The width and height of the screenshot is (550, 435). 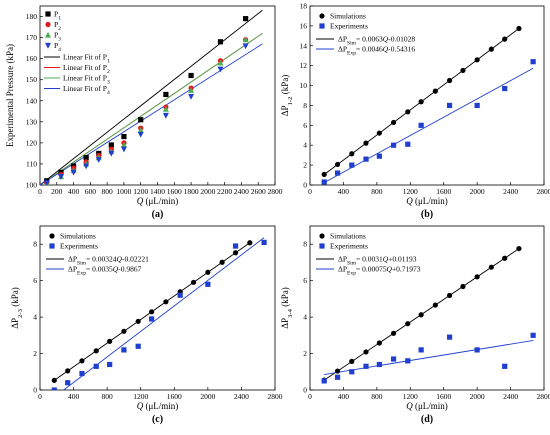 I want to click on legend-label: ΔPSim= 0.0063Q-0.01028, so click(x=376, y=41).